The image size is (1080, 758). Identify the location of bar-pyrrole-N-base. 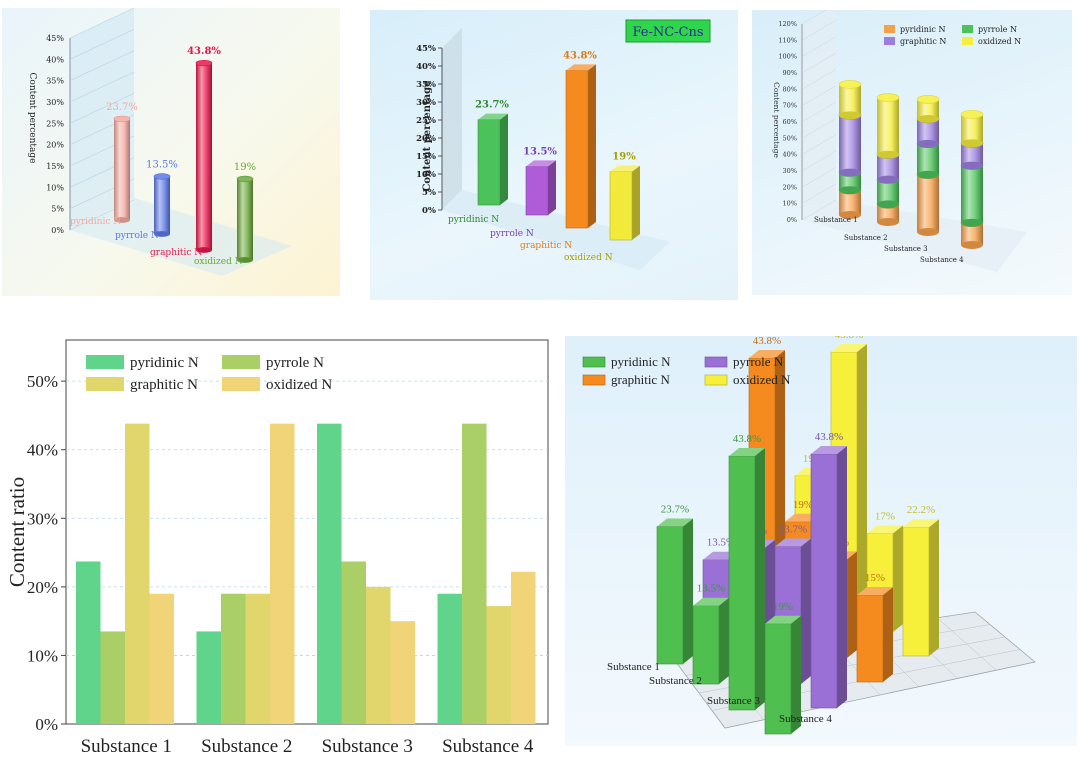
(162, 234).